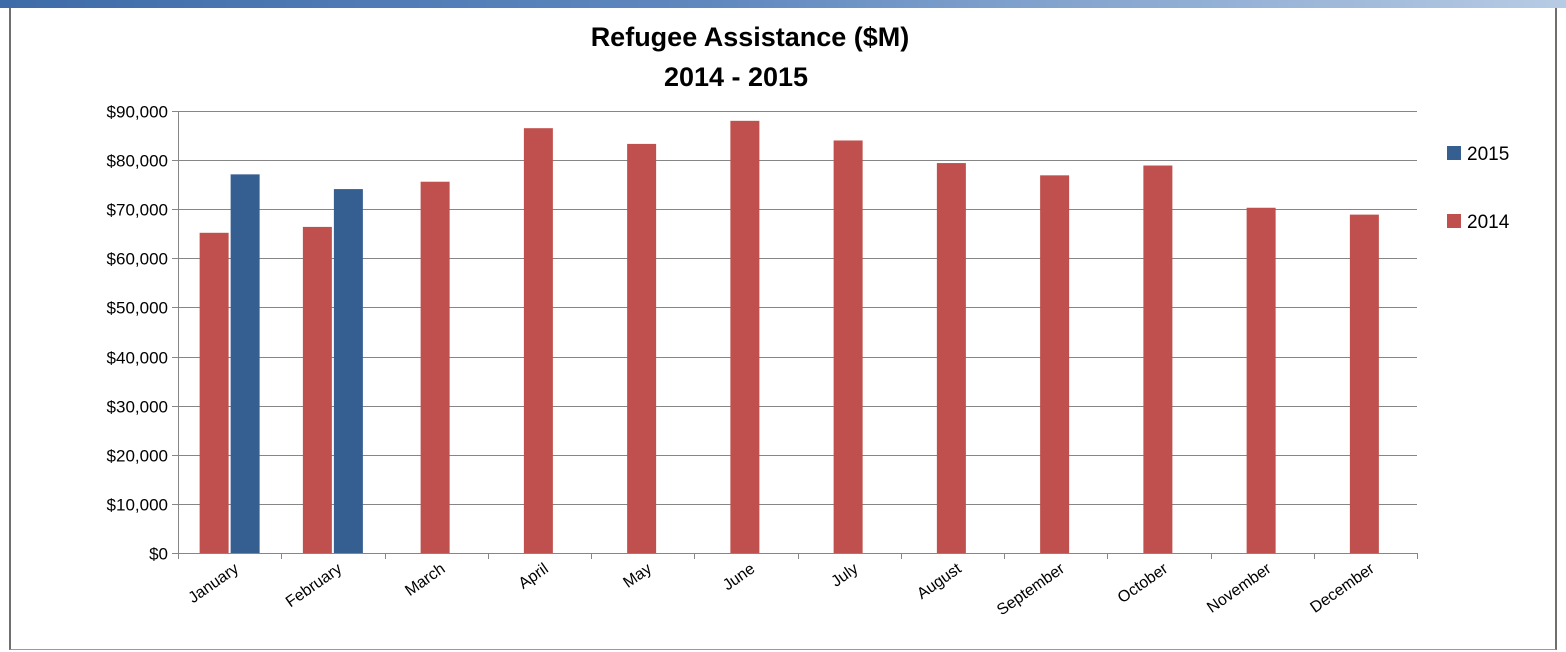 The height and width of the screenshot is (652, 1566). I want to click on bar-2014-august, so click(951, 358).